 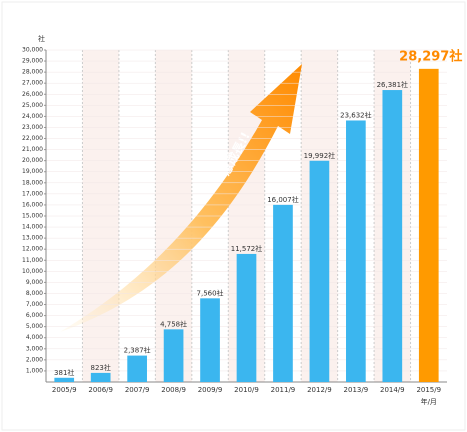 What do you see at coordinates (32, 193) in the screenshot?
I see `y-tick-label: 17,000` at bounding box center [32, 193].